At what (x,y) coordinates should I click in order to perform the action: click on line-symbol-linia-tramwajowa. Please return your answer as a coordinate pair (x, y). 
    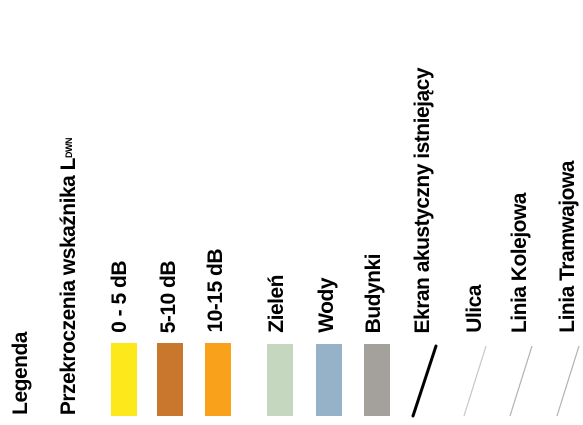
    Looking at the image, I should click on (568, 381).